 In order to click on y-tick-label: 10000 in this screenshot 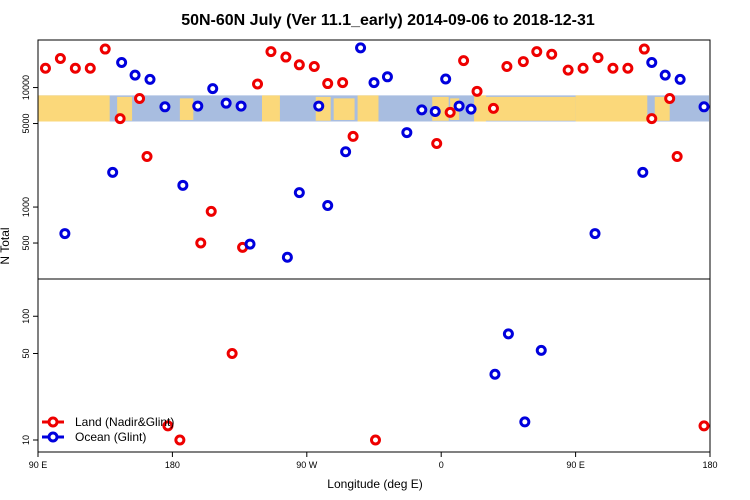, I will do `click(26, 87)`.